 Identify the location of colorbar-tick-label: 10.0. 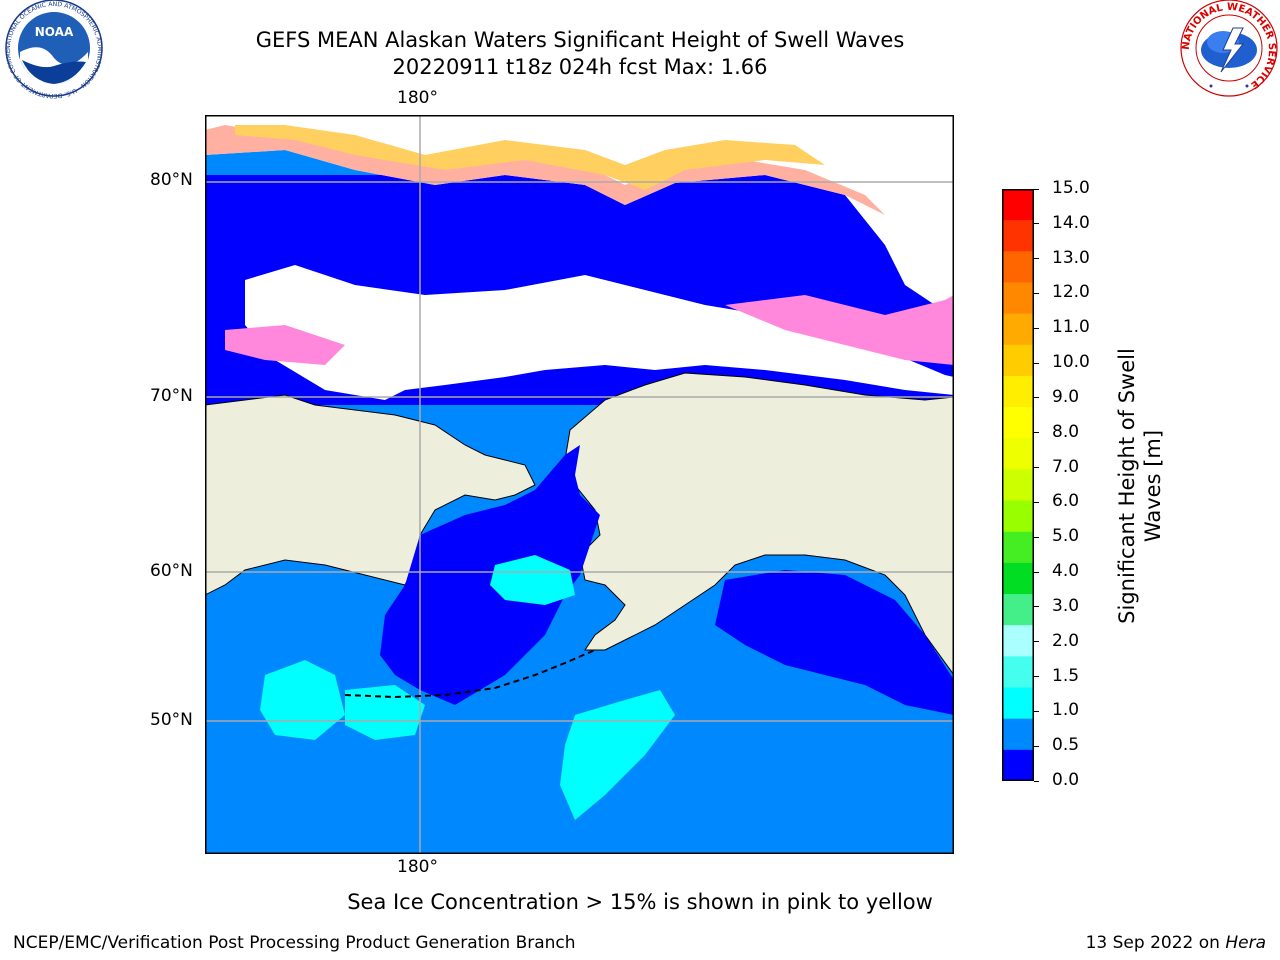
(1071, 362).